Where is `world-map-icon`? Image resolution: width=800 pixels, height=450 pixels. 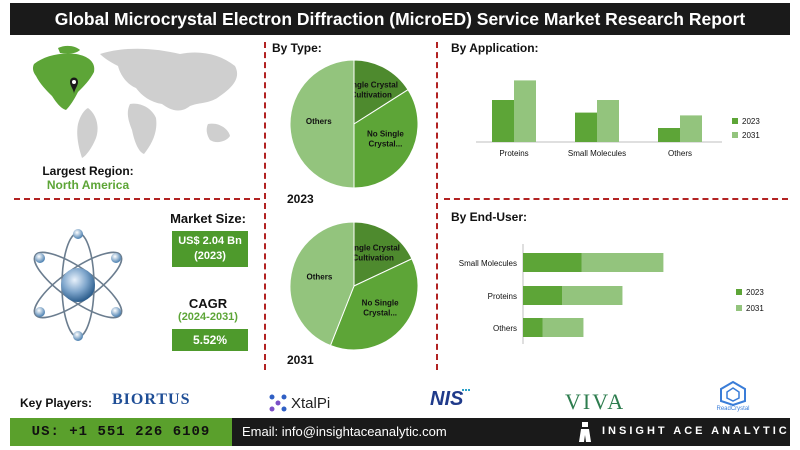
world-map-icon is located at coordinates (135, 101).